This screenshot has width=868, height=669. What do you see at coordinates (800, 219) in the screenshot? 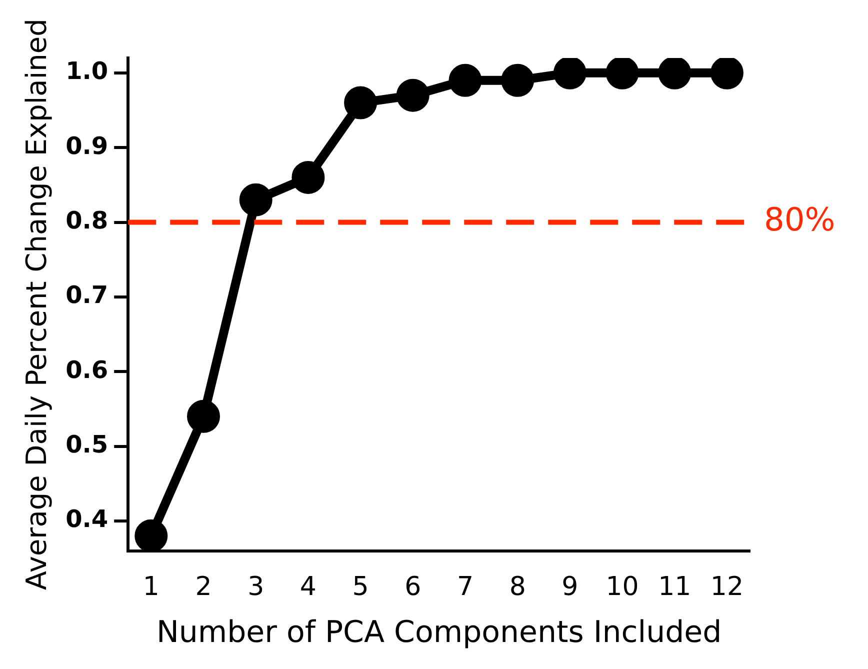
I see `ref-line-label: 80%` at bounding box center [800, 219].